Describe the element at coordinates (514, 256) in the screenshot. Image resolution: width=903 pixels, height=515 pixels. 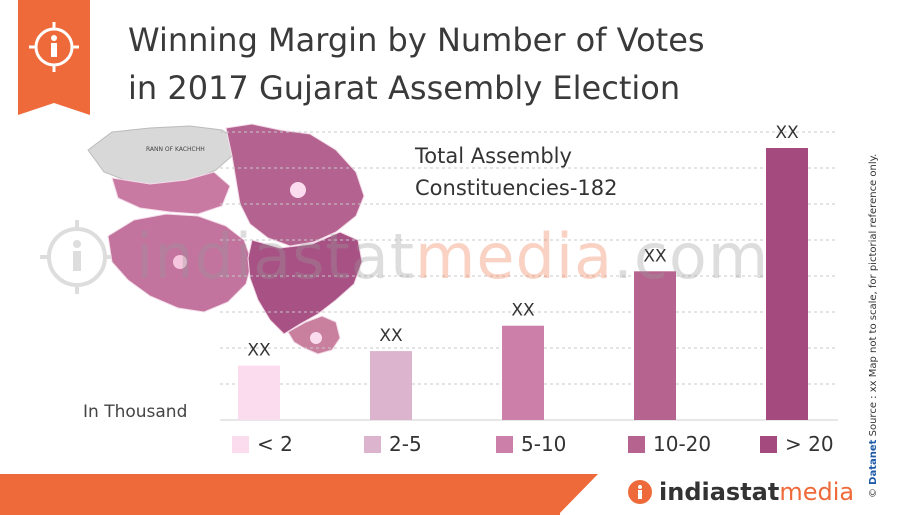
I see `watermark-part-2: media` at that location.